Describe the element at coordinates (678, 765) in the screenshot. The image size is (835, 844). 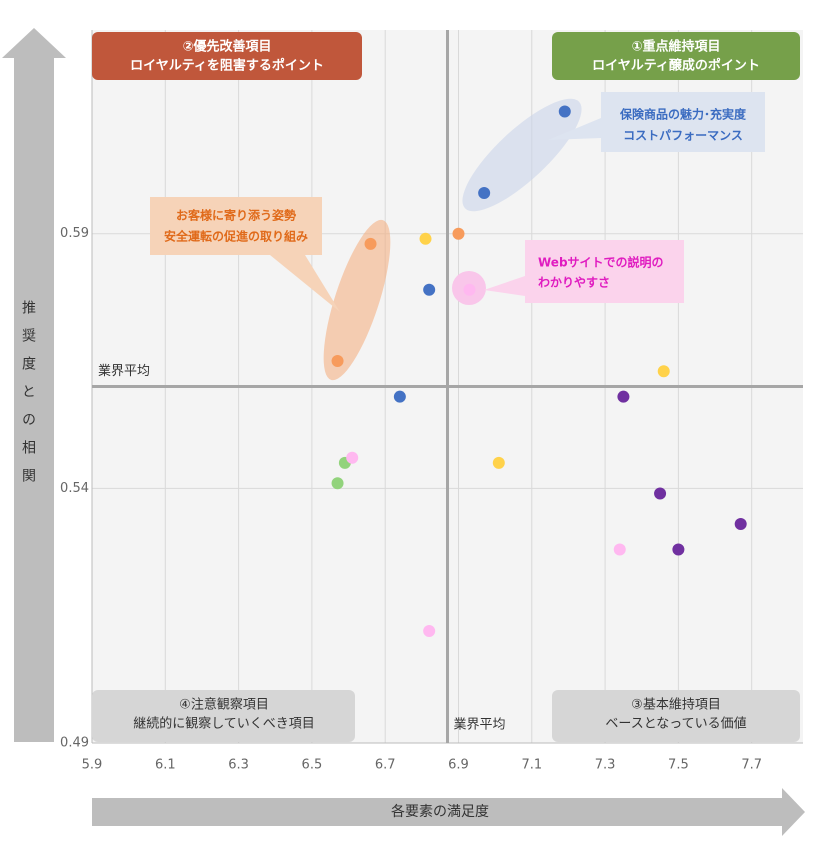
I see `x-tick-label: 7.5` at that location.